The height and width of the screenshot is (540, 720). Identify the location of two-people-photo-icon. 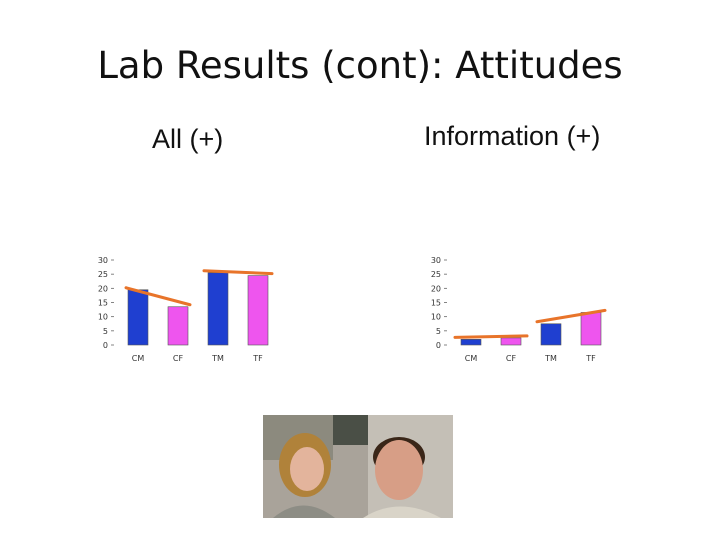
(358, 466).